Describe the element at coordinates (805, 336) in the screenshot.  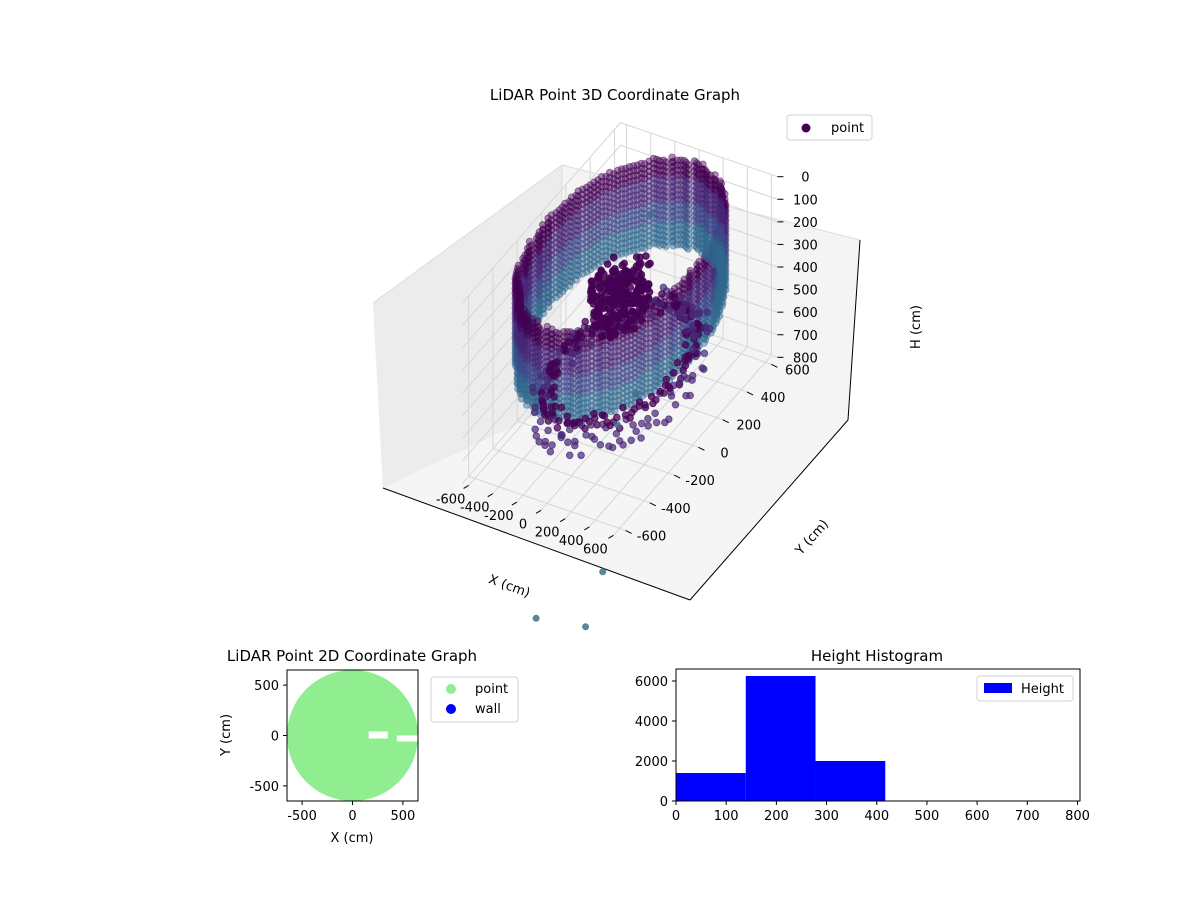
I see `chart-3d-ztick-label: 700` at that location.